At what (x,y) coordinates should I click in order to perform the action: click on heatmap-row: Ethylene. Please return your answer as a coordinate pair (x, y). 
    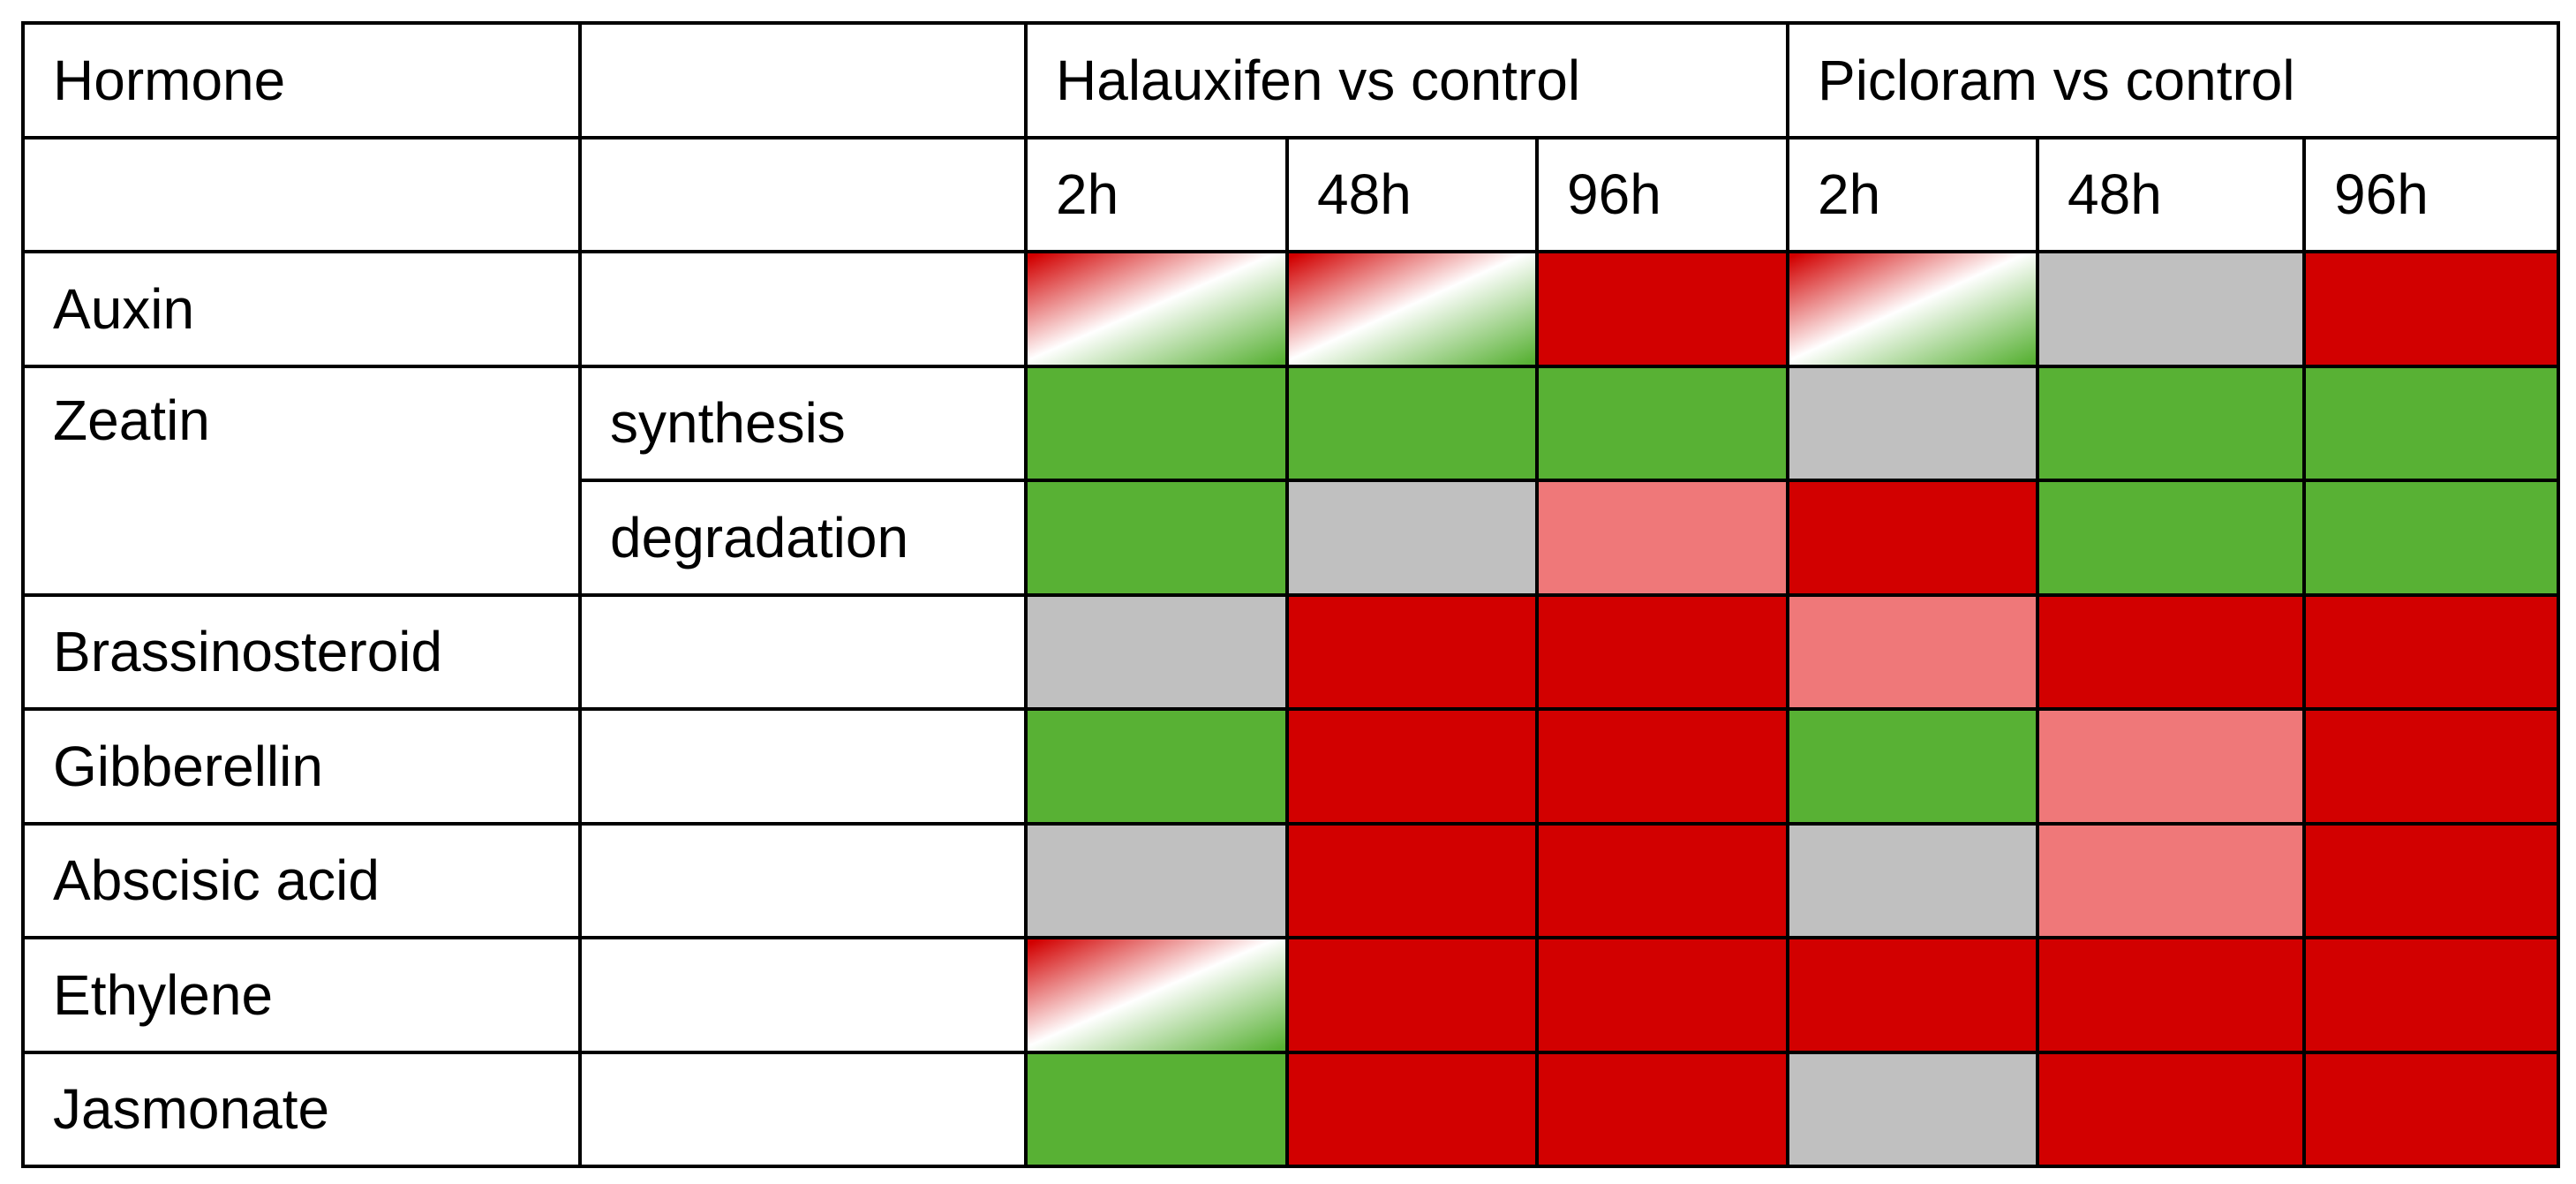
    Looking at the image, I should click on (1291, 995).